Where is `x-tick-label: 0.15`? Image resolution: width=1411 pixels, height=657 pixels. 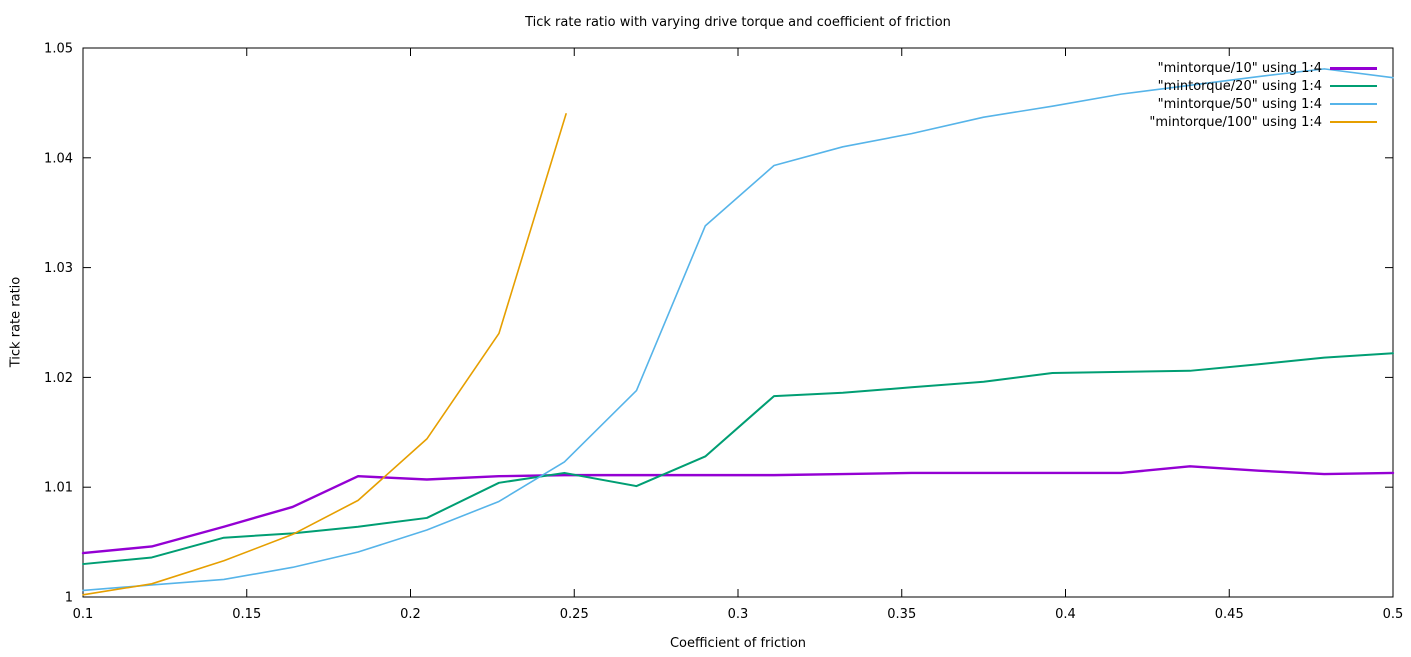
x-tick-label: 0.15 is located at coordinates (246, 614).